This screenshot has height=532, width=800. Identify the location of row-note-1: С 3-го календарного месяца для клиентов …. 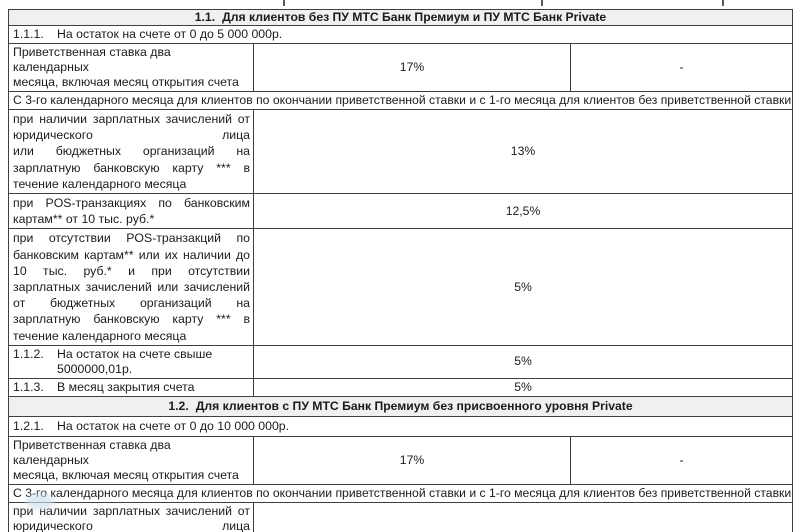
(400, 100).